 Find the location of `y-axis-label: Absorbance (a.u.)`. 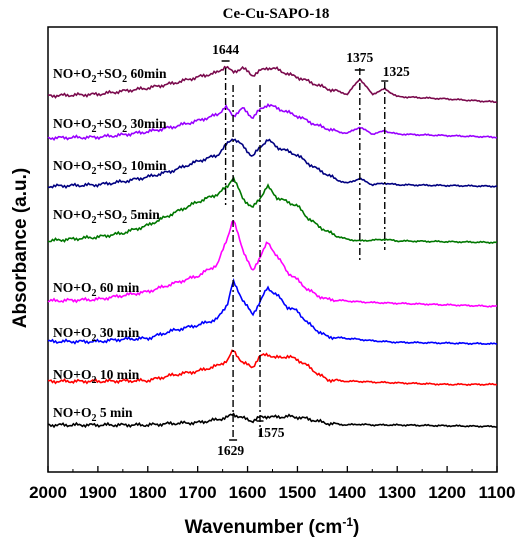

y-axis-label: Absorbance (a.u.) is located at coordinates (20, 248).